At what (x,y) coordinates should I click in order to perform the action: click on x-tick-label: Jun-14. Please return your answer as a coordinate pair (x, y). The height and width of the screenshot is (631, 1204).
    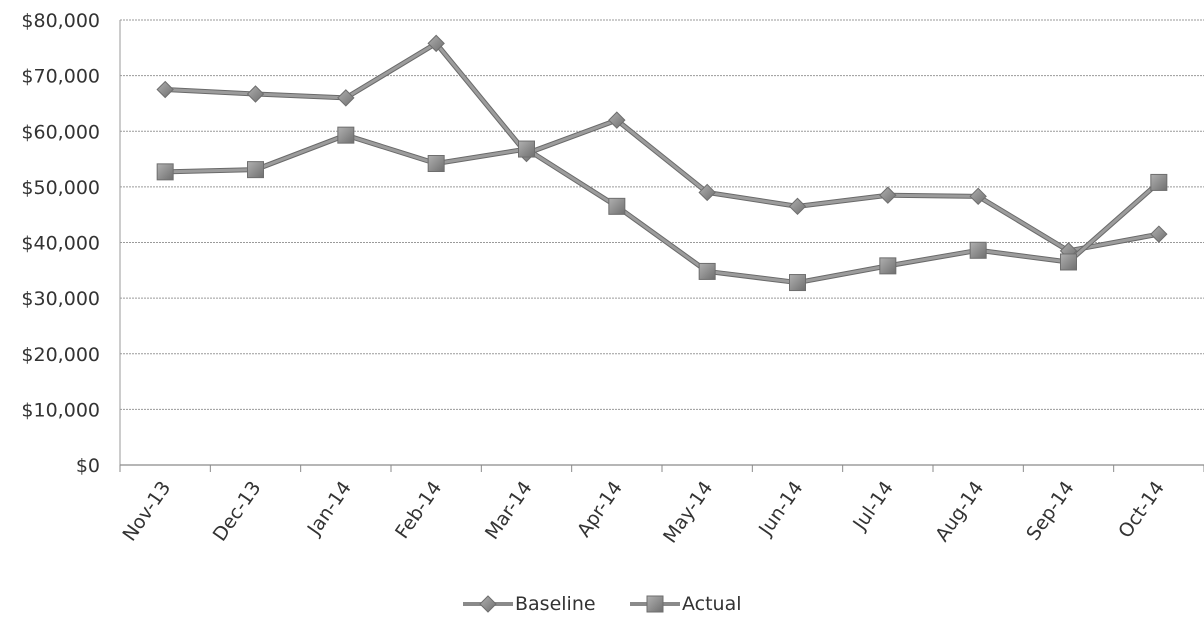
    Looking at the image, I should click on (780, 508).